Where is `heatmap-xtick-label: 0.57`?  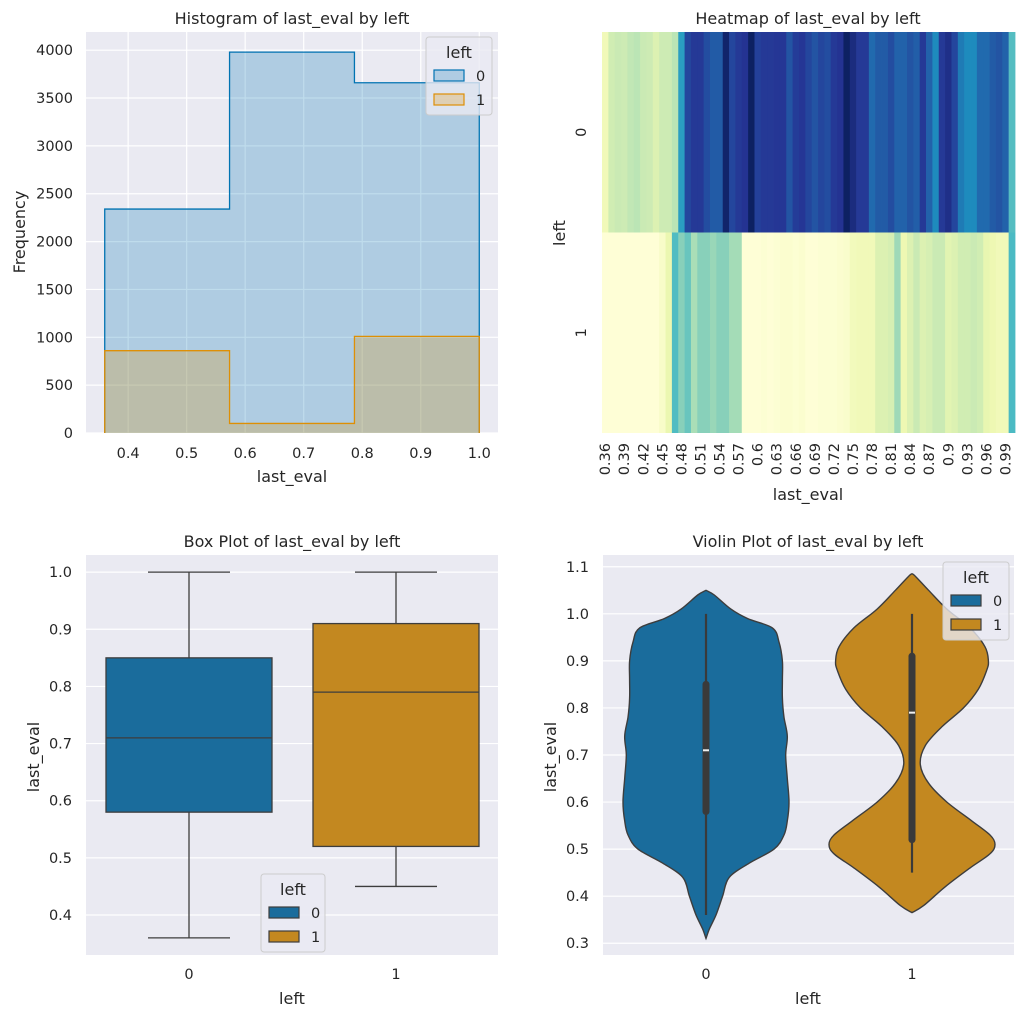 heatmap-xtick-label: 0.57 is located at coordinates (740, 459).